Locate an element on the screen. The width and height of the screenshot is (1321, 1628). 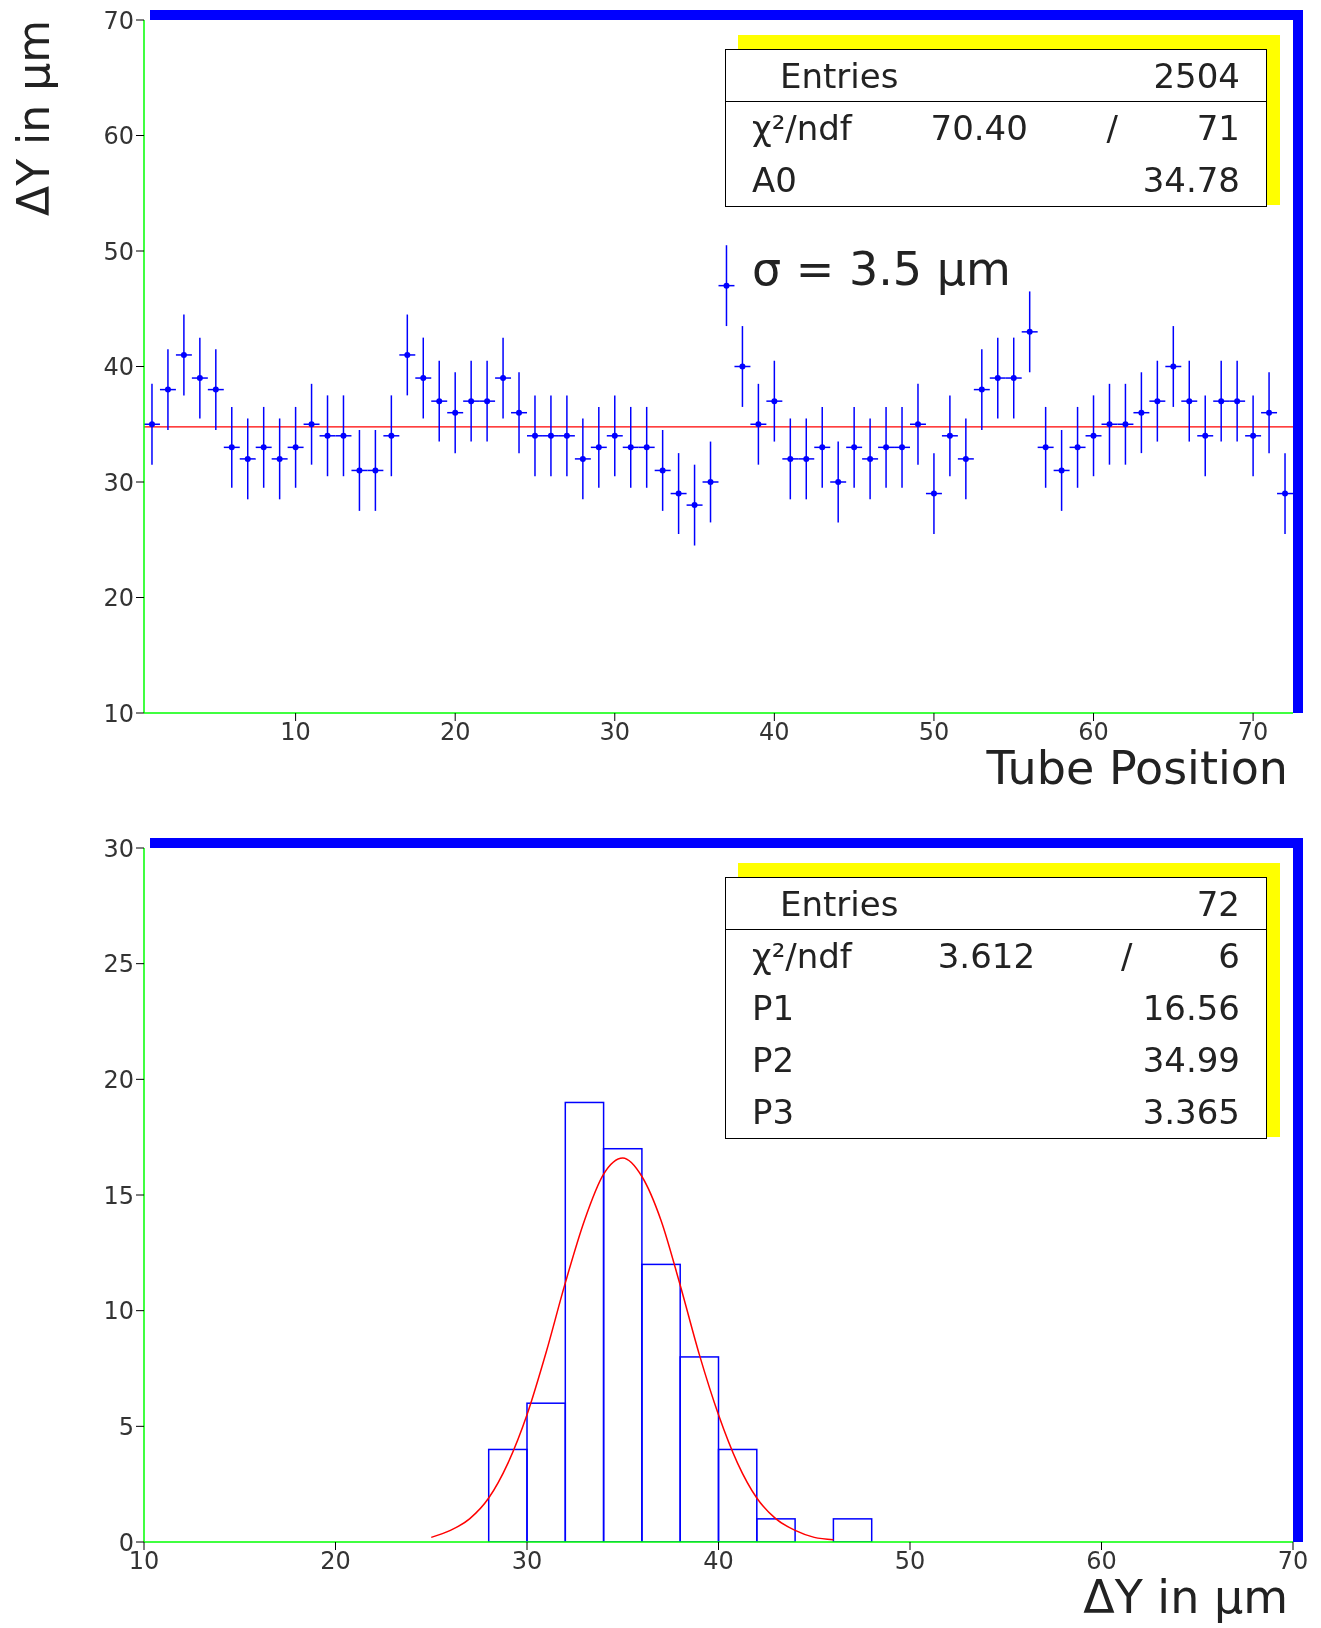
text: Entries 2504 is located at coordinates (1010, 75).